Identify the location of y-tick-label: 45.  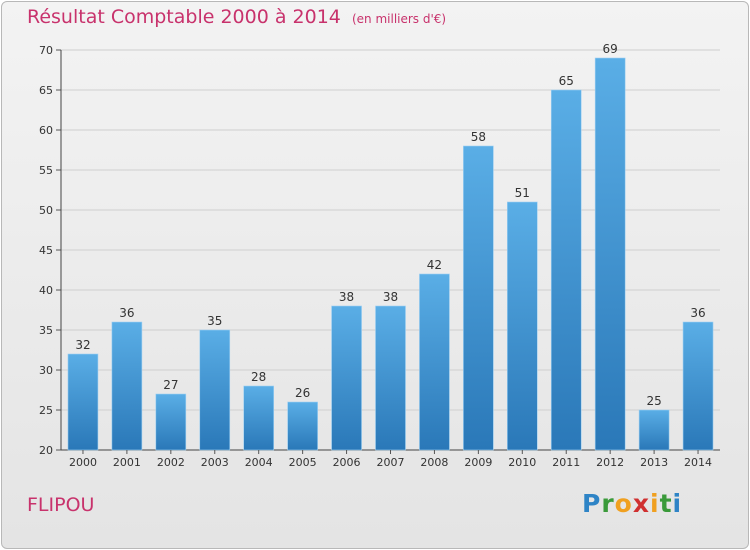
(46, 250).